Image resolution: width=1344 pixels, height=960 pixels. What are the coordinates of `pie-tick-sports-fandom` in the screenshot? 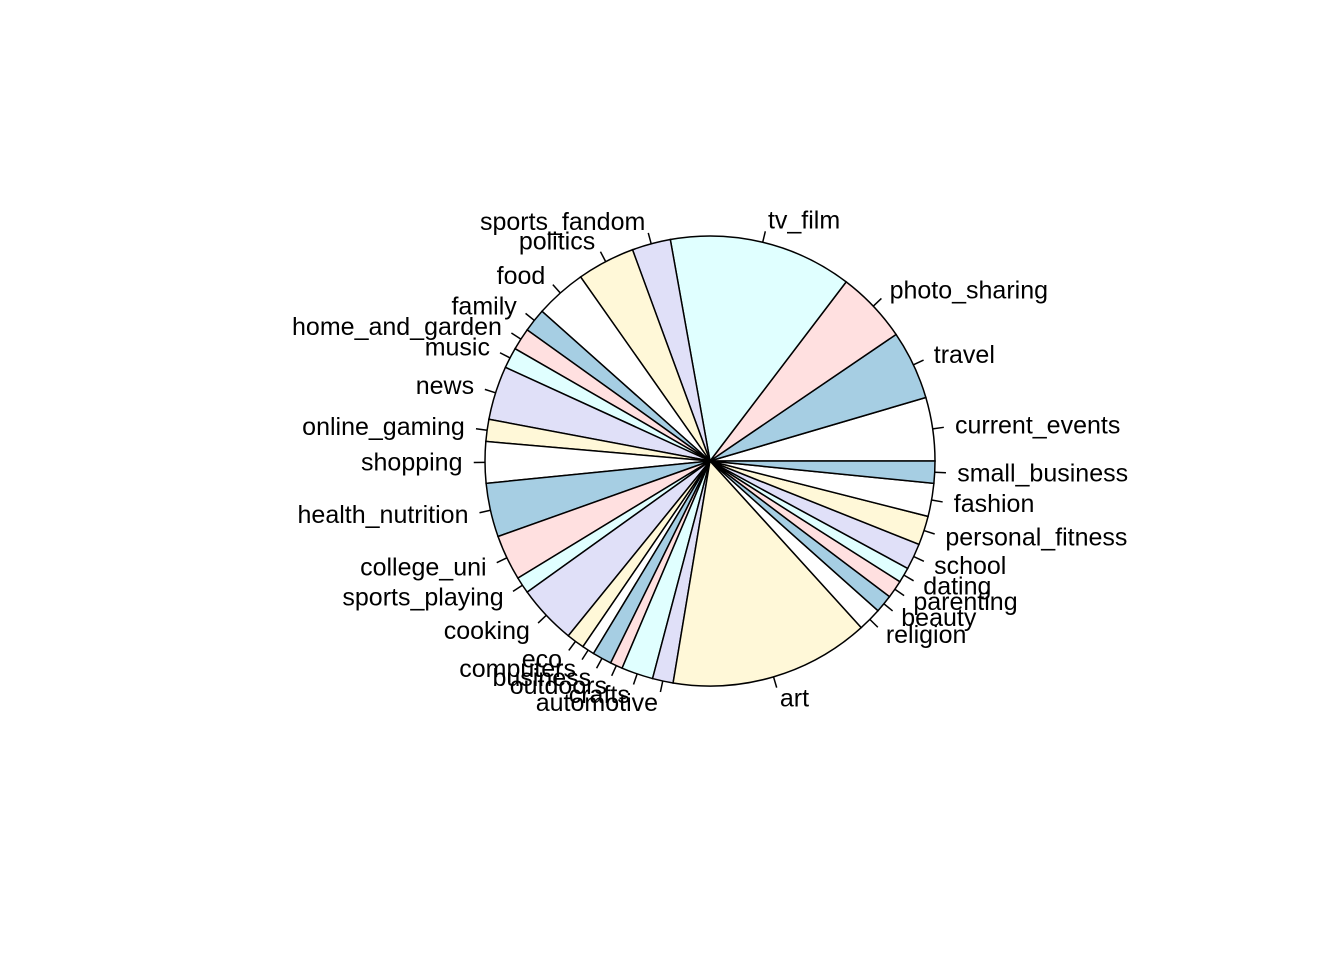 It's located at (649, 238).